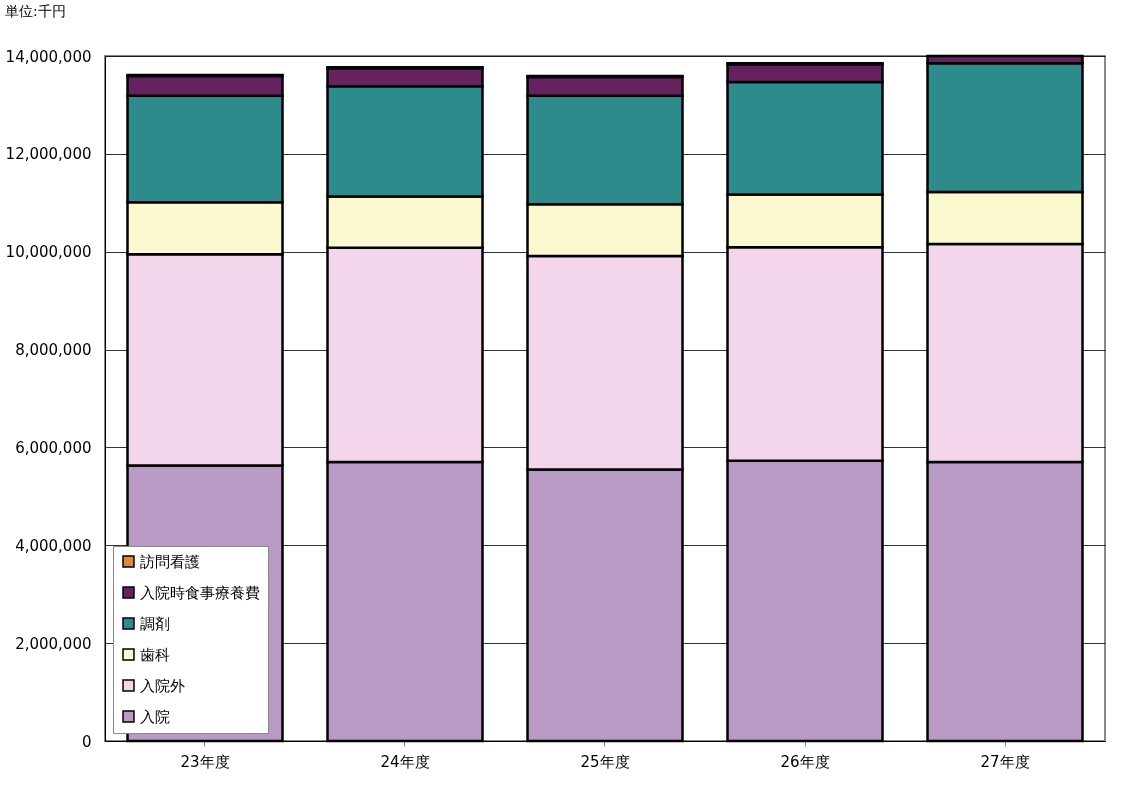 Image resolution: width=1139 pixels, height=798 pixels. Describe the element at coordinates (162, 685) in the screenshot. I see `legend-label: 入院外` at that location.